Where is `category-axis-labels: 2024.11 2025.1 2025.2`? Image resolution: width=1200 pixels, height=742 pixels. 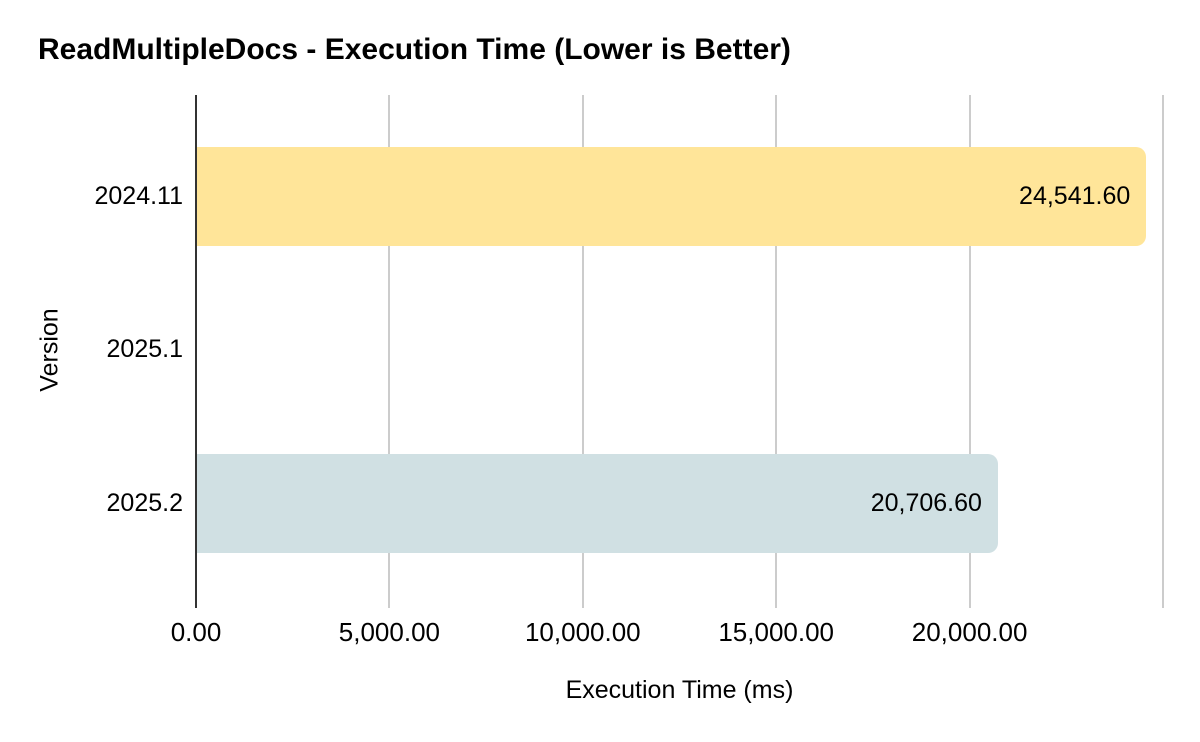
category-axis-labels: 2024.11 2025.1 2025.2 is located at coordinates (91, 350).